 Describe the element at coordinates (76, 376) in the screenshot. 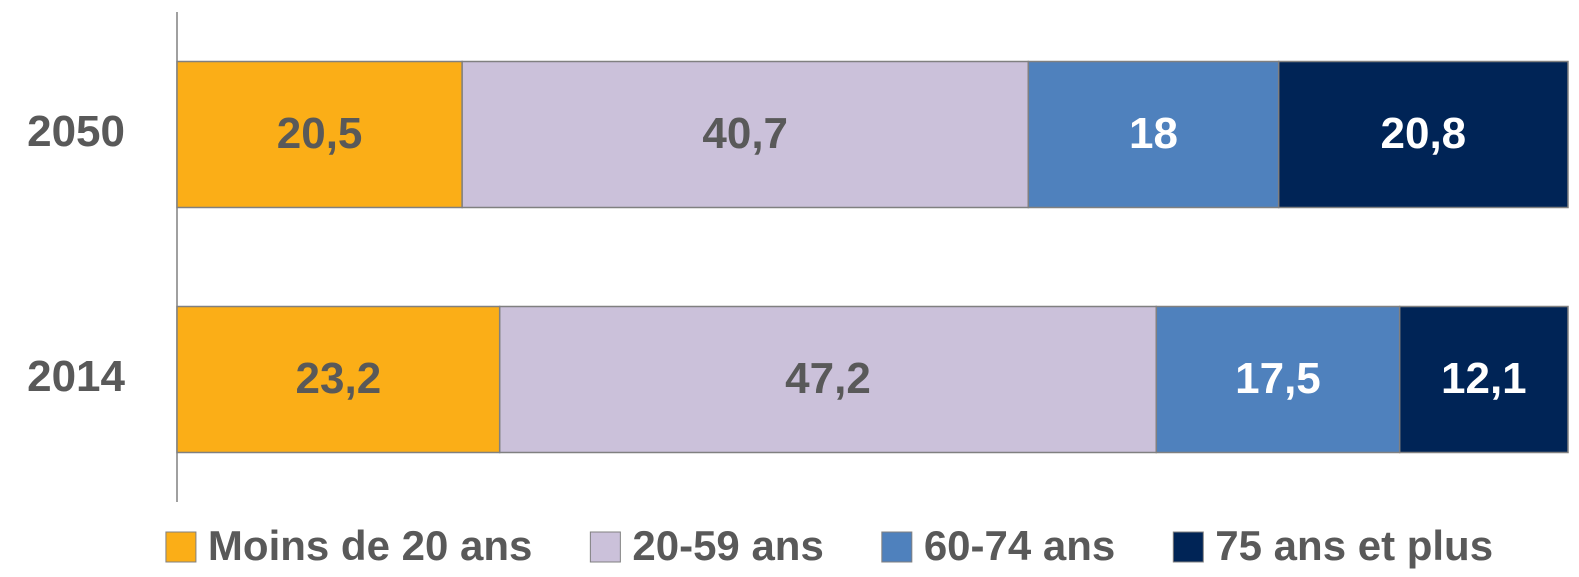

I see `y-tick-label: 2014` at that location.